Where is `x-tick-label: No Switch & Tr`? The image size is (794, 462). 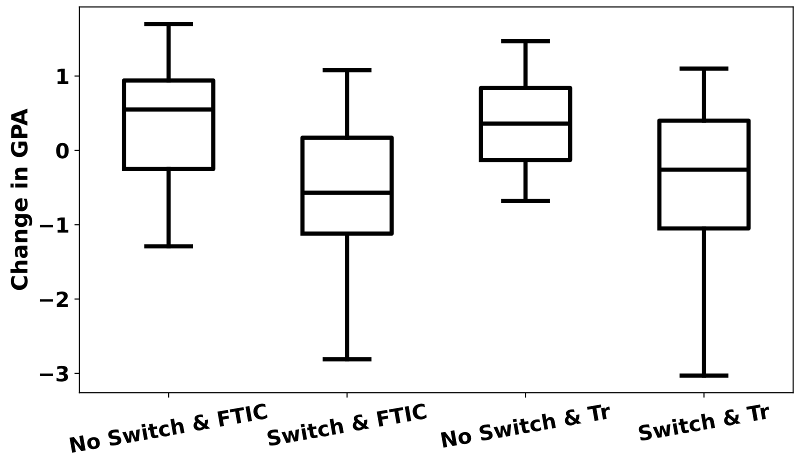
x-tick-label: No Switch & Tr is located at coordinates (526, 425).